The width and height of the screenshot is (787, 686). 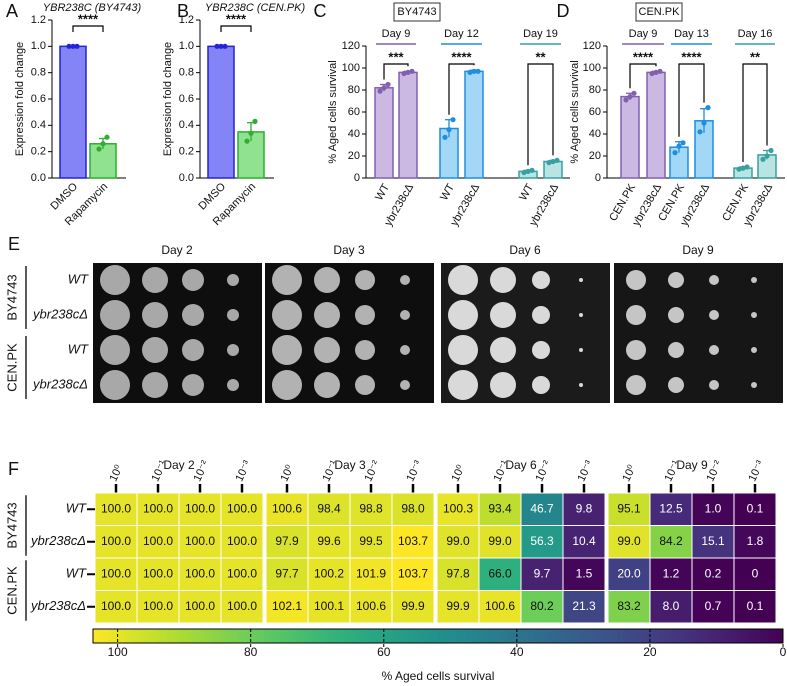 I want to click on cell-label: 56.3, so click(x=542, y=541).